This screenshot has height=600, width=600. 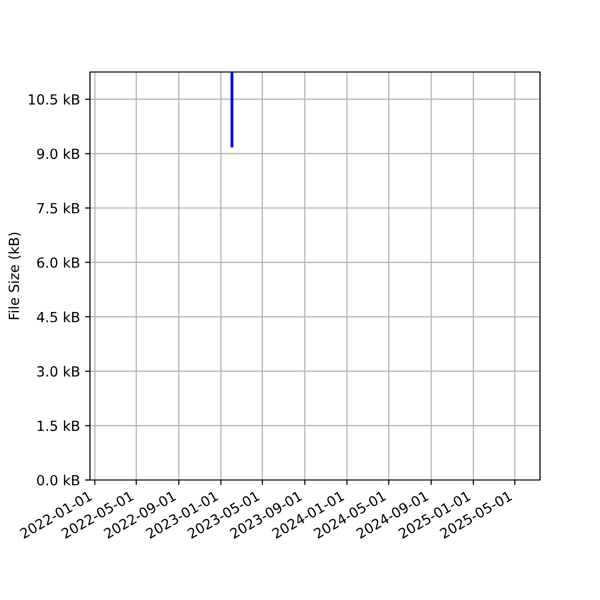 I want to click on y-tick-label: 3.0 kB, so click(x=58, y=371).